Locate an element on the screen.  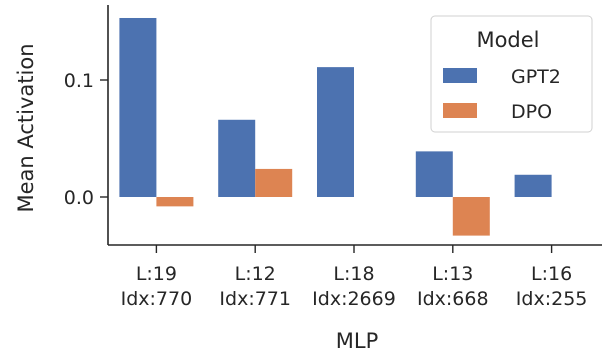
x-tick-label: Idx:771 is located at coordinates (255, 299).